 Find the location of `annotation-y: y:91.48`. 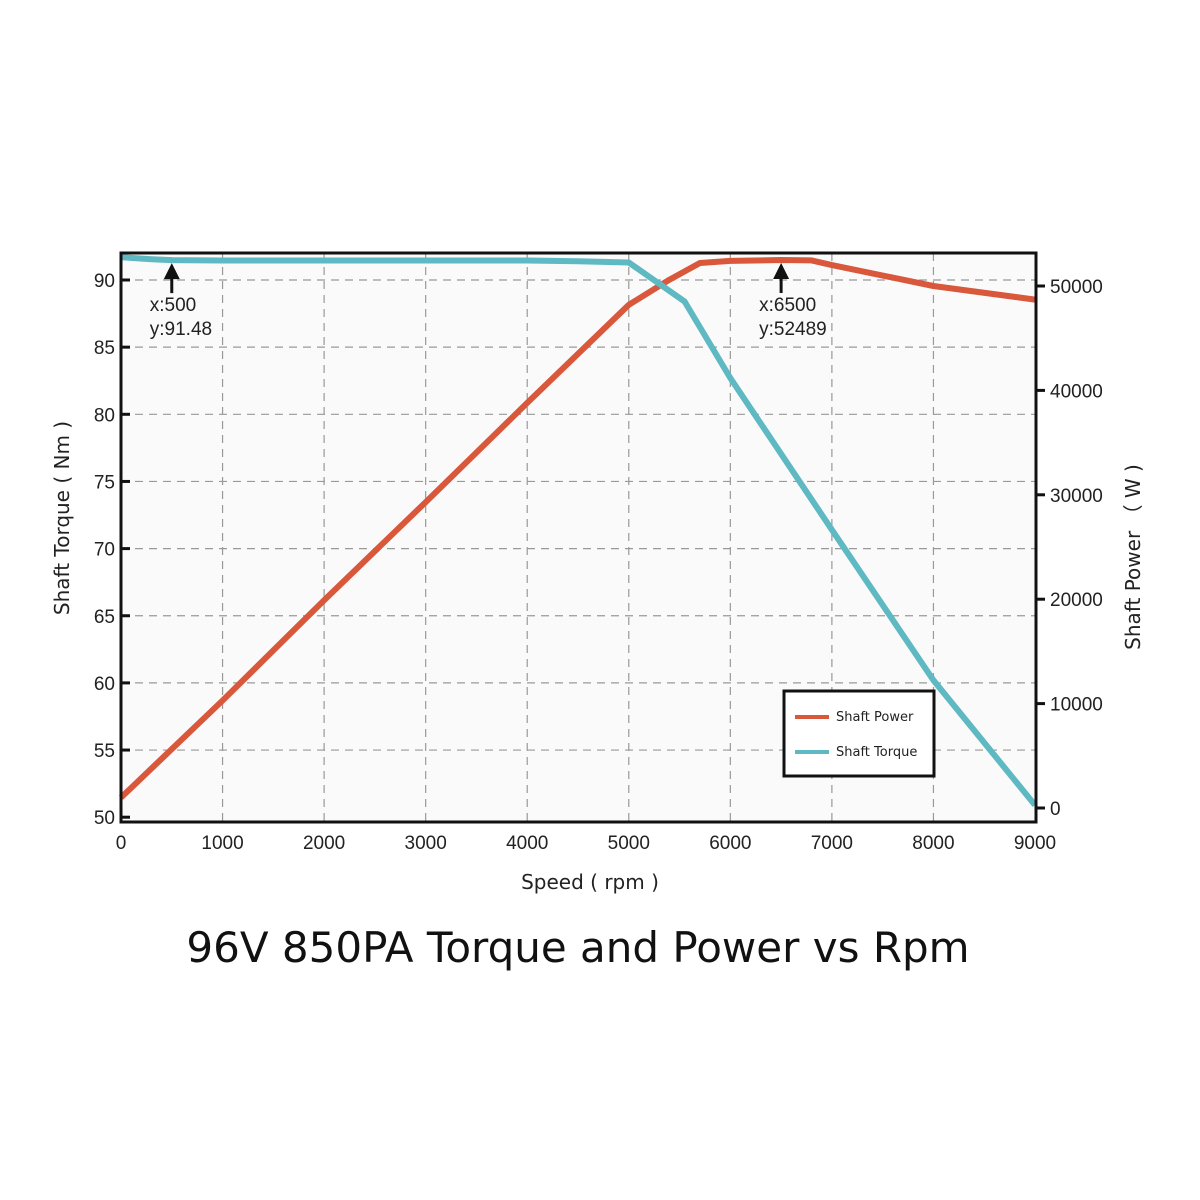

annotation-y: y:91.48 is located at coordinates (181, 329).